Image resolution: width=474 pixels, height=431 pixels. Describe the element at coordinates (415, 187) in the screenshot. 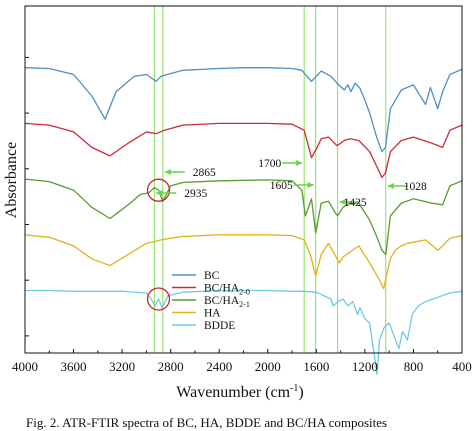

I see `annotation-label-1028: 1028` at that location.